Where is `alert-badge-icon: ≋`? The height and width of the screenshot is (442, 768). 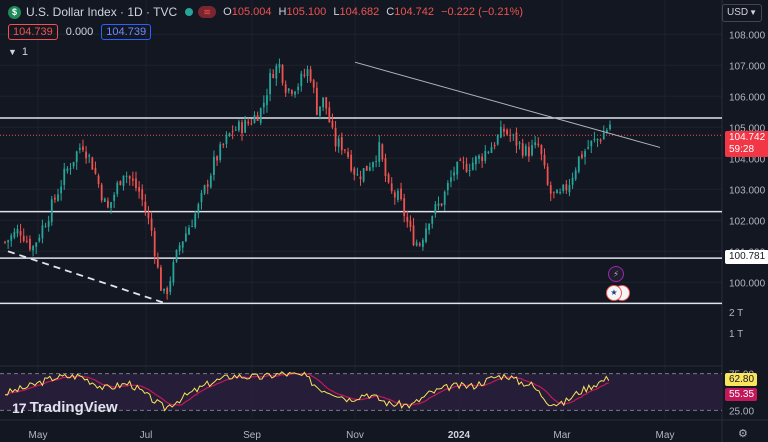 alert-badge-icon: ≋ is located at coordinates (207, 12).